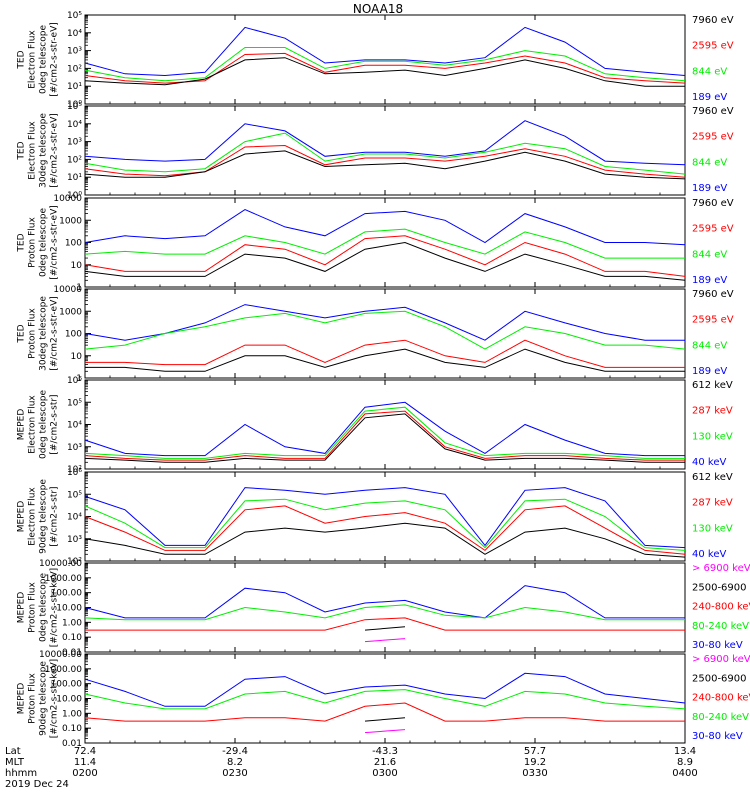 This screenshot has width=750, height=800. Describe the element at coordinates (85, 762) in the screenshot. I see `footer-value: 11.4` at that location.